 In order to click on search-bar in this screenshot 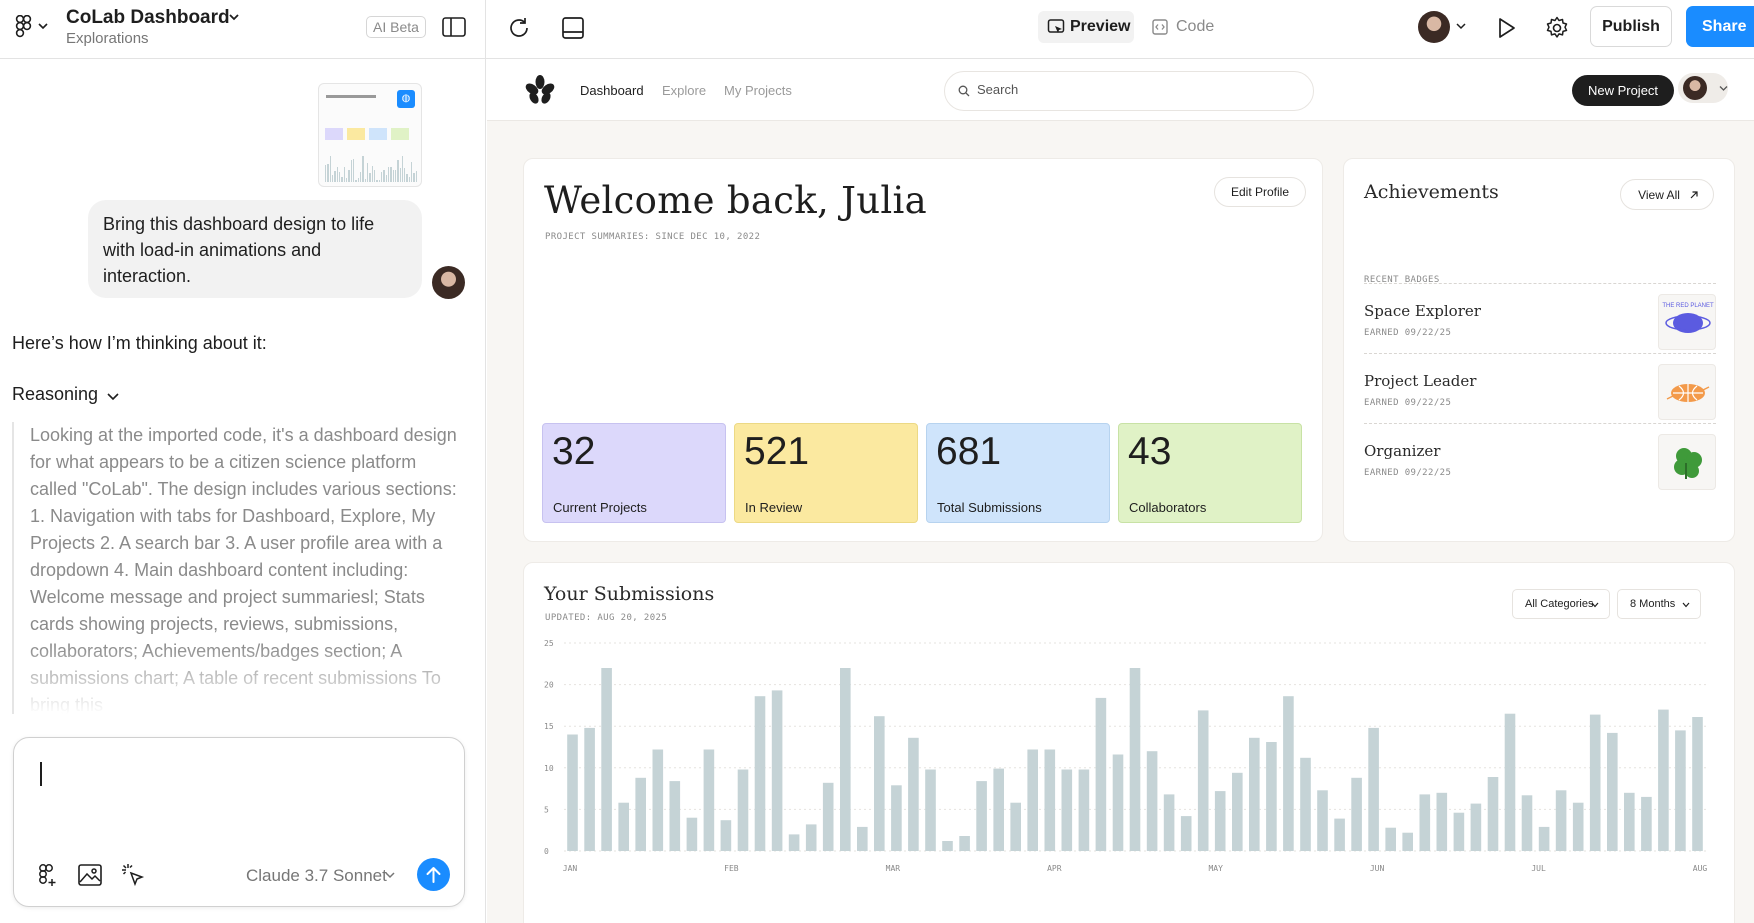, I will do `click(1129, 91)`.